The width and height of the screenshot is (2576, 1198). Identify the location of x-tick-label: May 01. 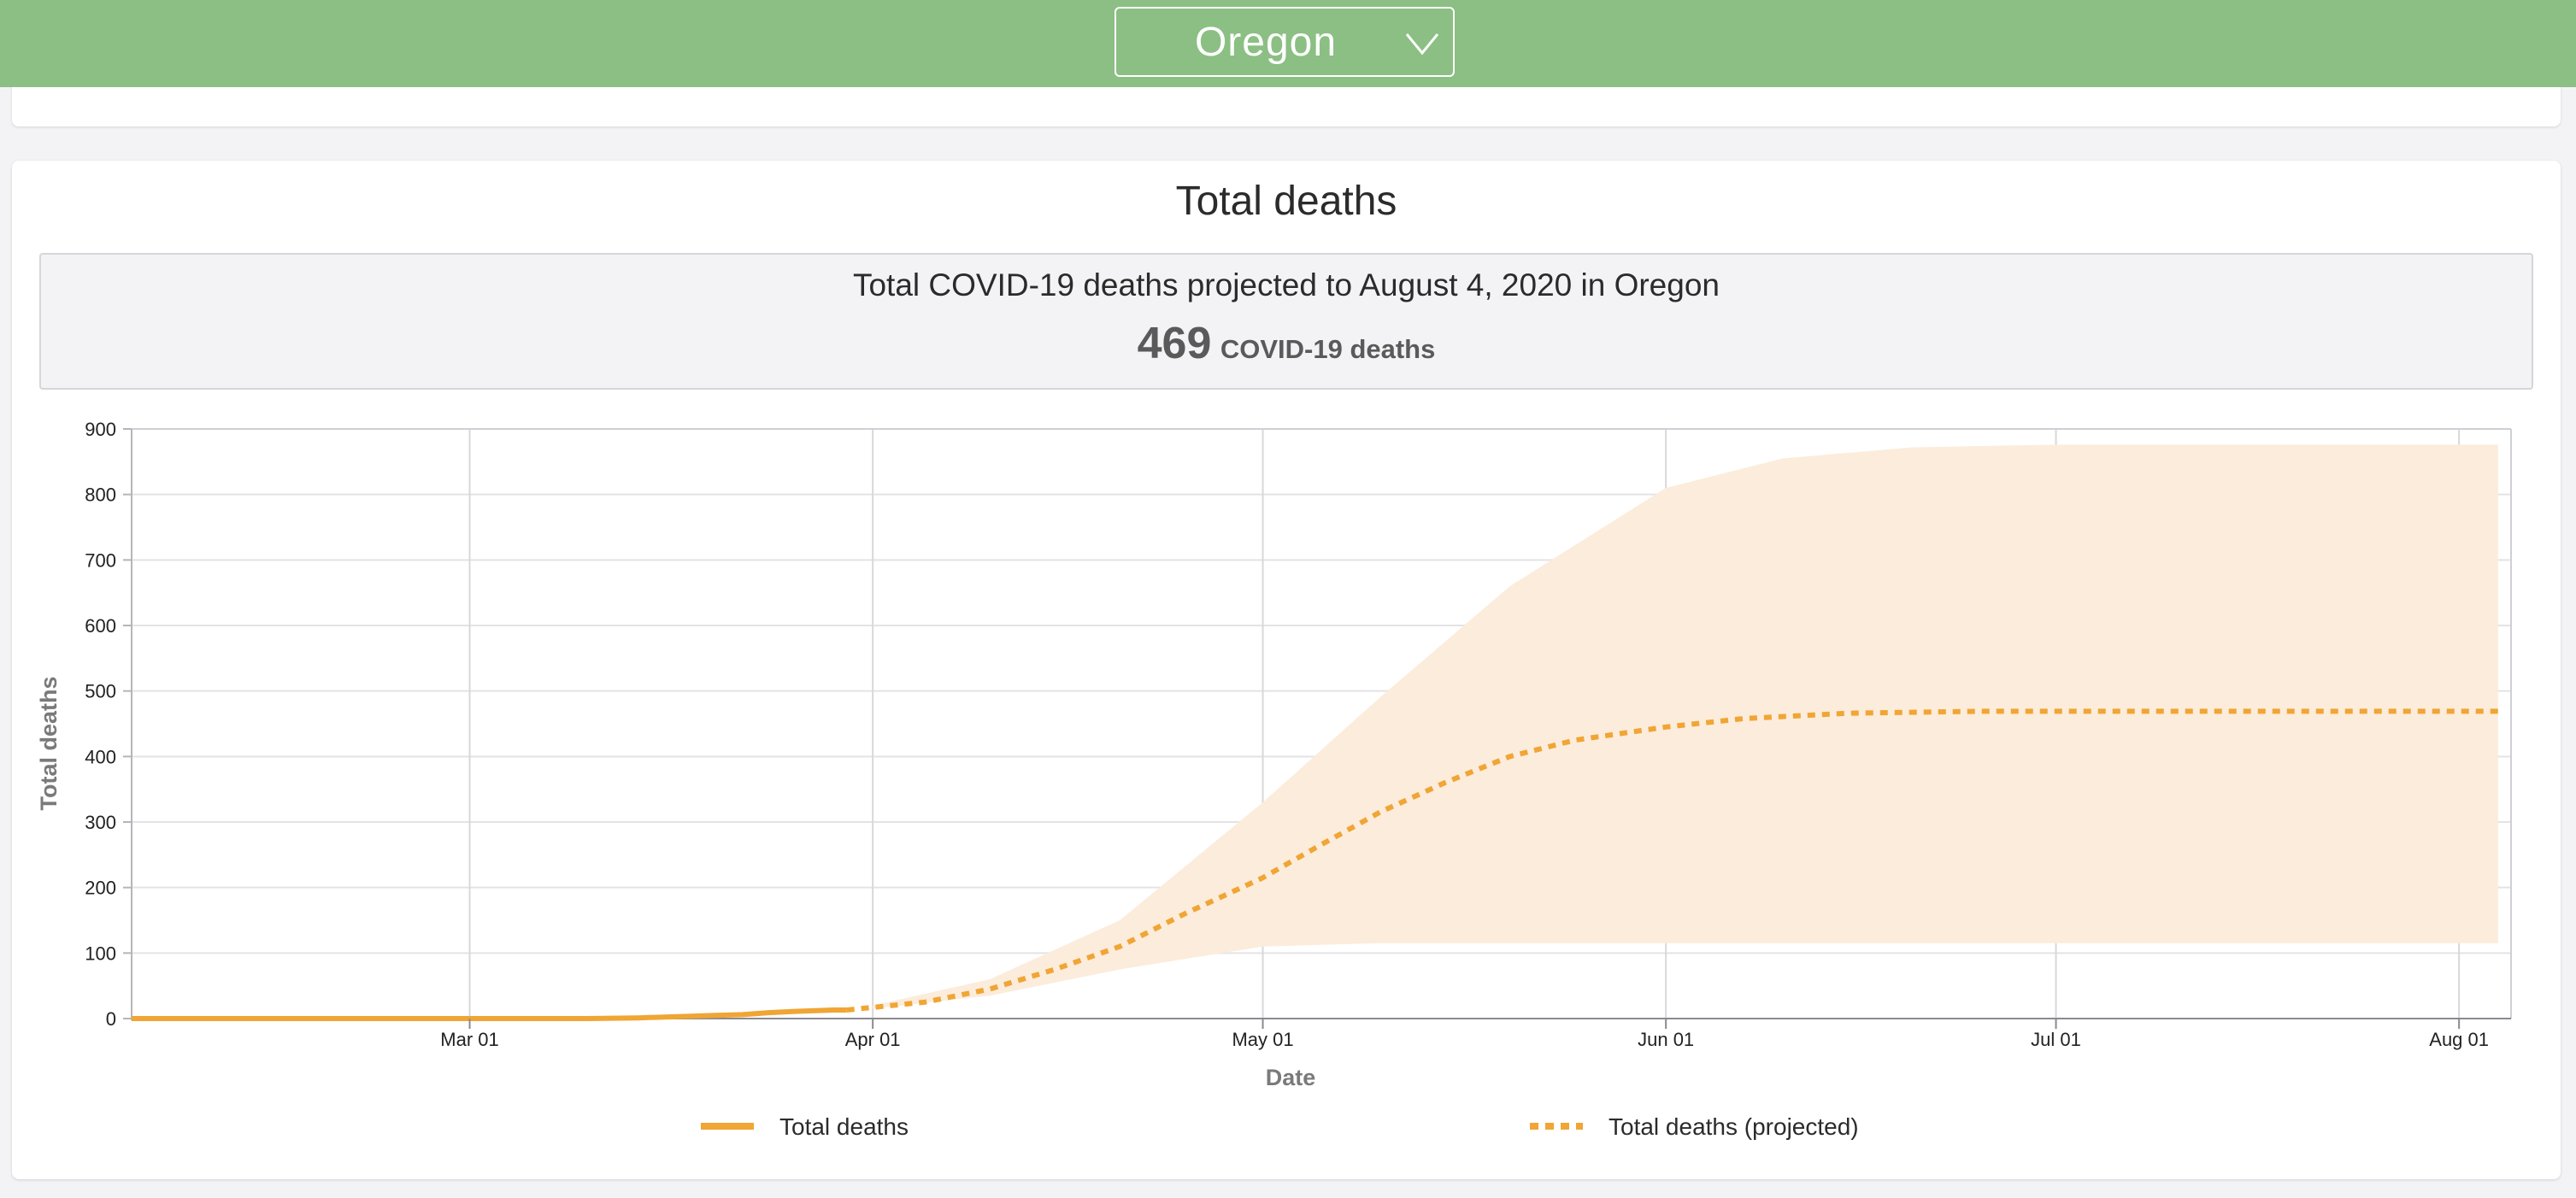
(1262, 1039).